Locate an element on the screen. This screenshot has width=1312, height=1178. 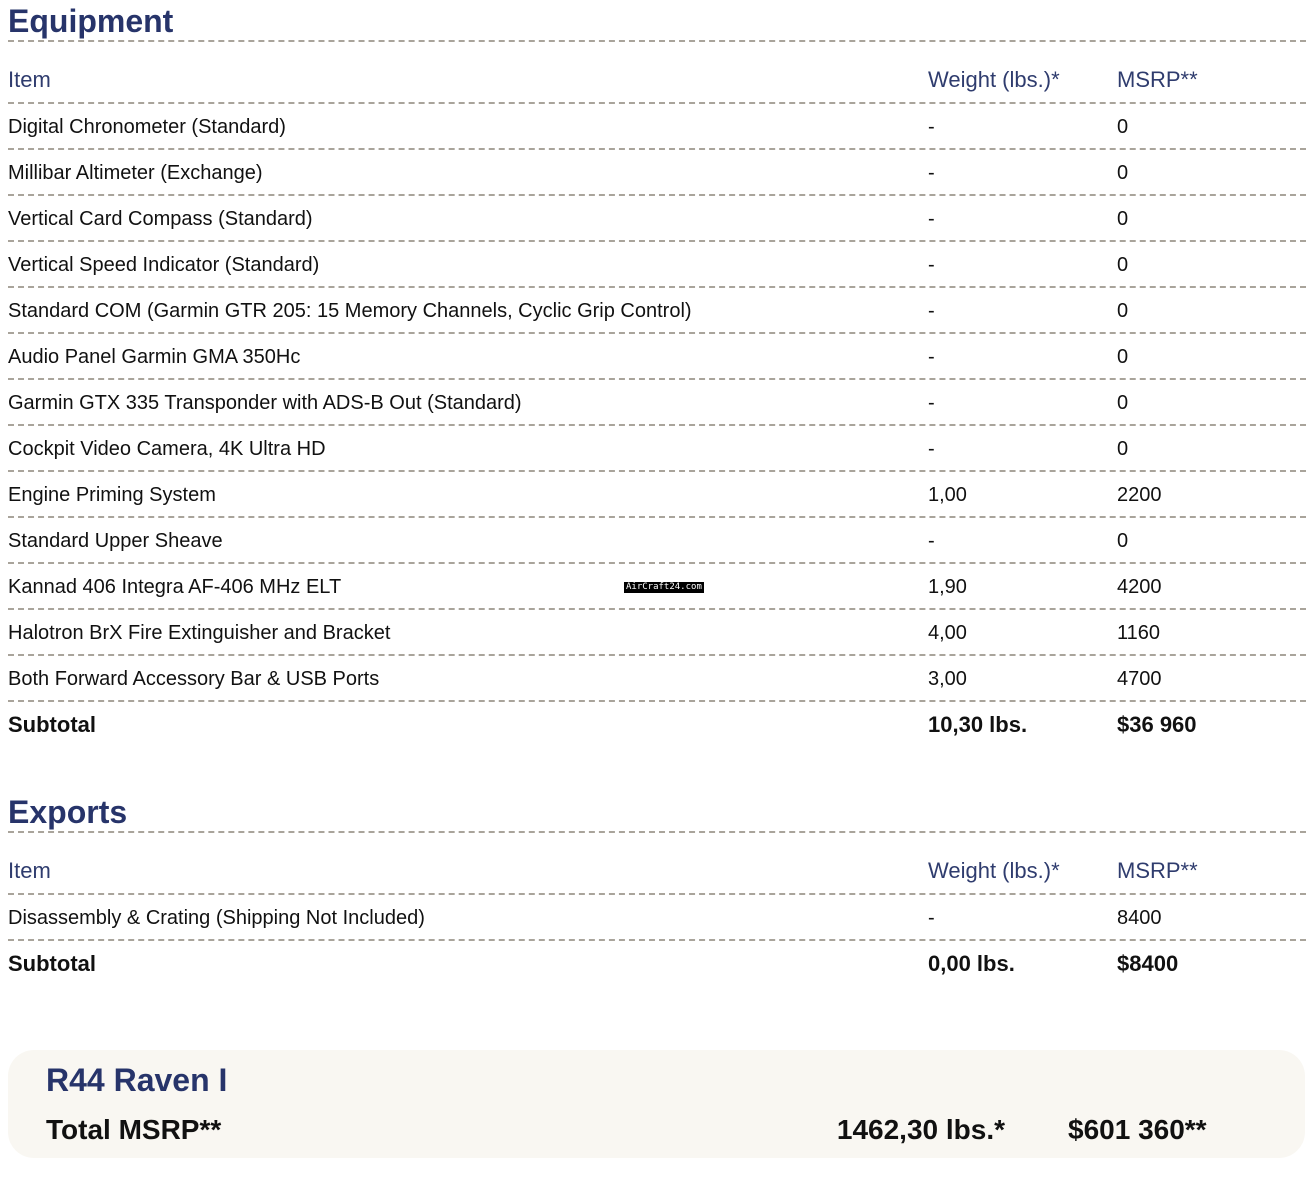
cell-item: Vertical Card Compass (Standard) is located at coordinates (160, 219).